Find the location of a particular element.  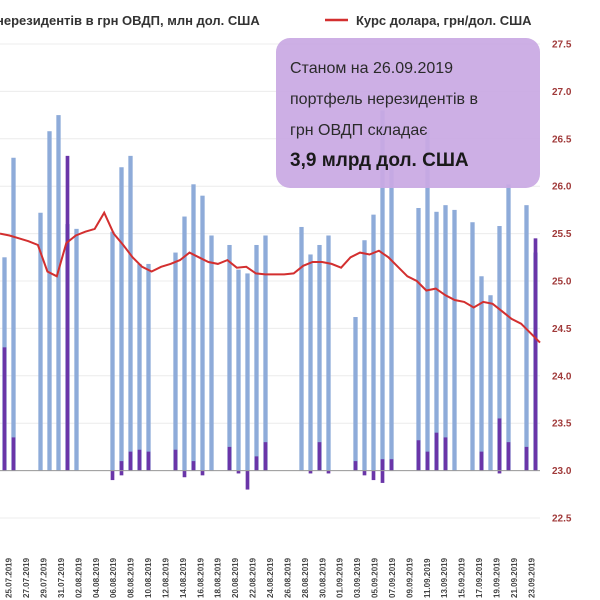

right-axis-tick: 23.5 is located at coordinates (562, 424).